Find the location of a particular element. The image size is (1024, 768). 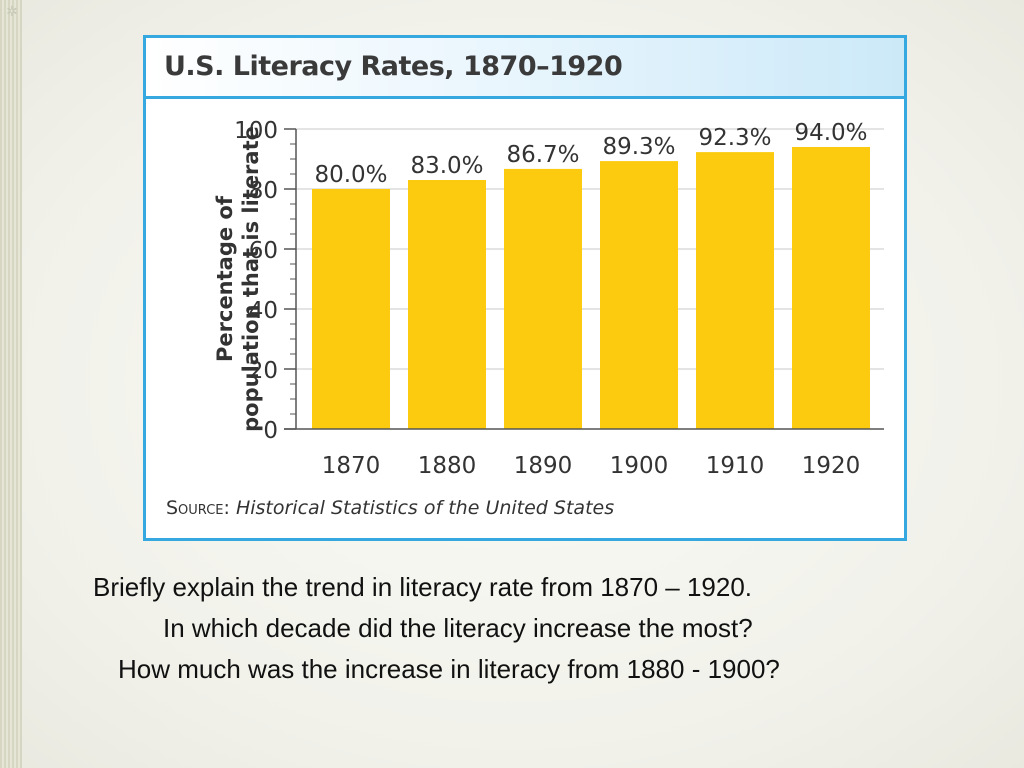

y-axis-label-line: population that is literate is located at coordinates (251, 279).